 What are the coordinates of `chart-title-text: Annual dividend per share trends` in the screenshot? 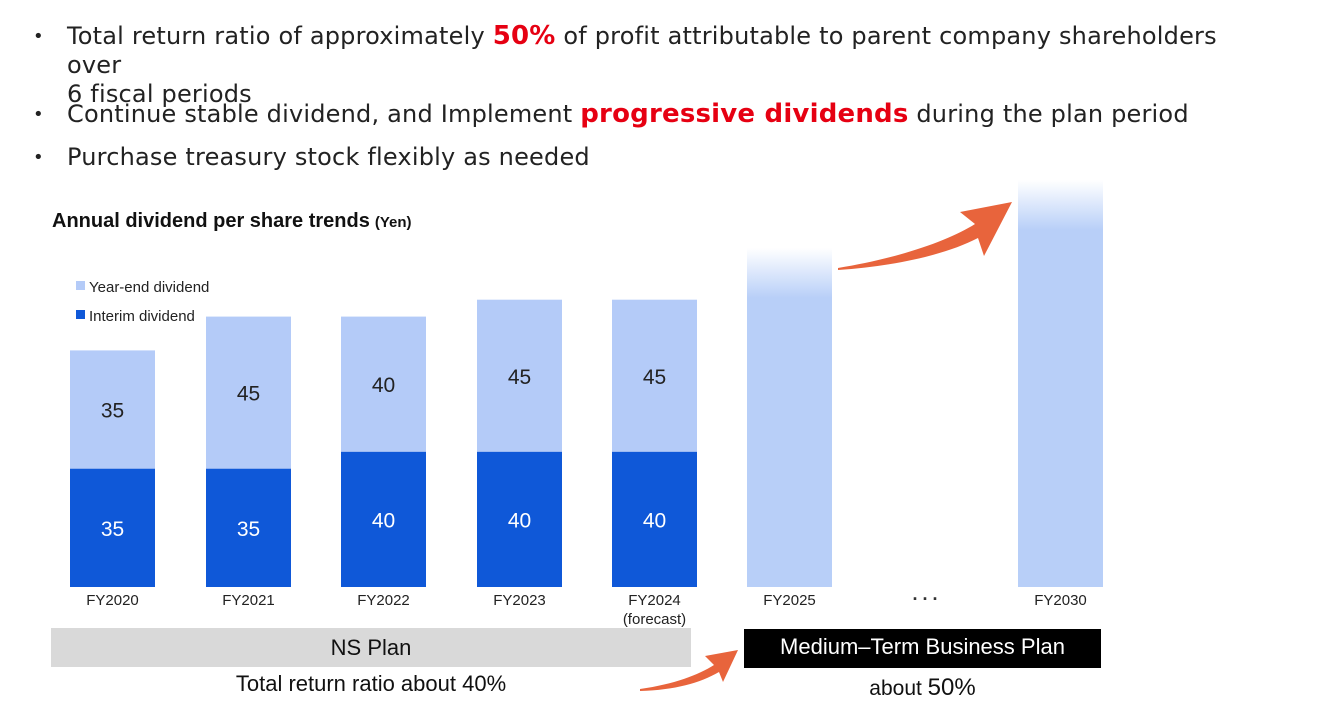 It's located at (211, 221).